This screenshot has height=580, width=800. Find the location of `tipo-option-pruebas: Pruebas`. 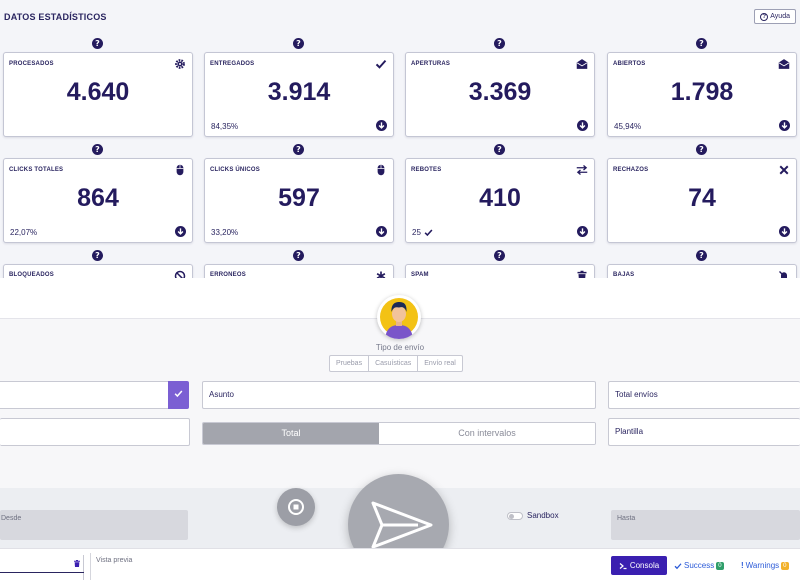

tipo-option-pruebas: Pruebas is located at coordinates (350, 363).